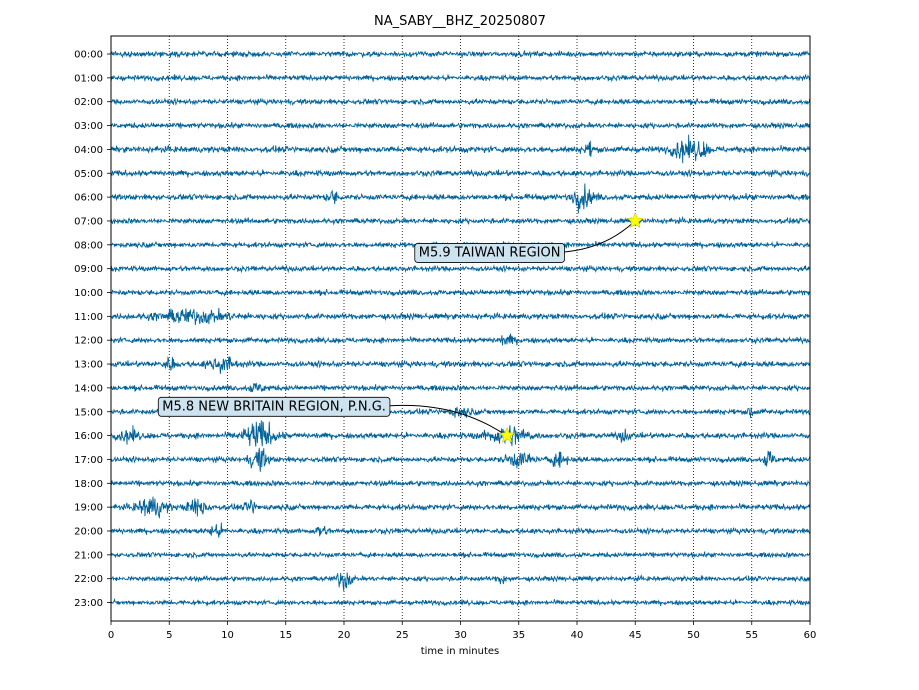 Image resolution: width=919 pixels, height=690 pixels. What do you see at coordinates (693, 635) in the screenshot?
I see `x-tick-label: 50` at bounding box center [693, 635].